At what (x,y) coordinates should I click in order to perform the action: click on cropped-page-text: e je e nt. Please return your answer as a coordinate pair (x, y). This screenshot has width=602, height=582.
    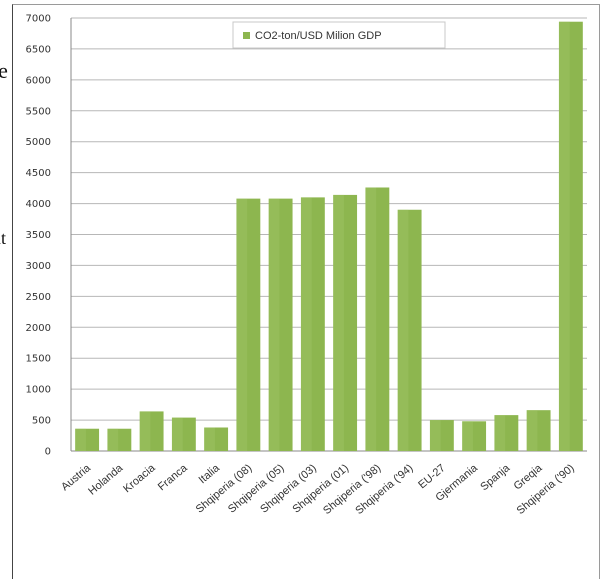
    Looking at the image, I should click on (6, 291).